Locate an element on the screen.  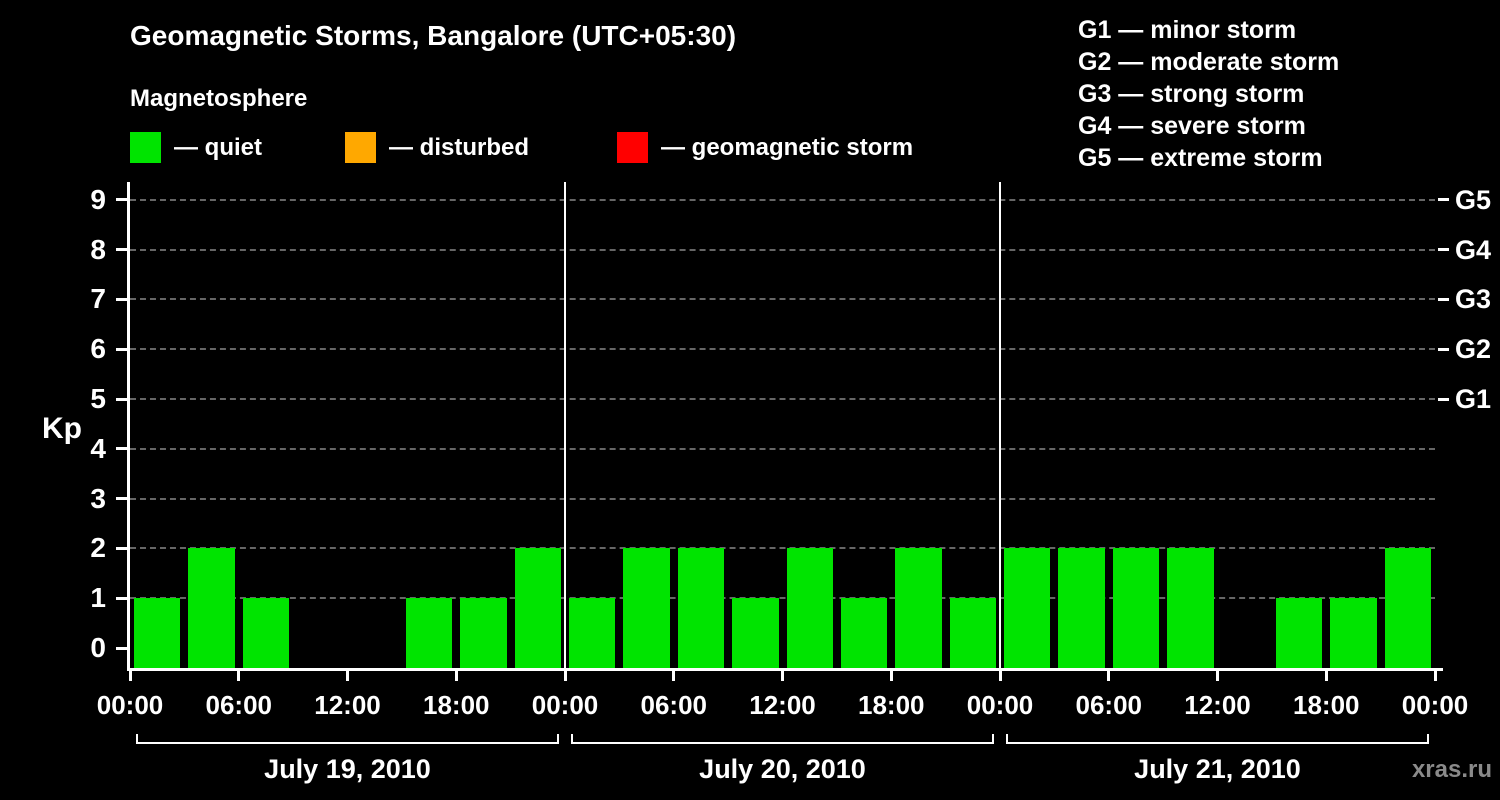
y-axis-label-3: 3 is located at coordinates (98, 498).